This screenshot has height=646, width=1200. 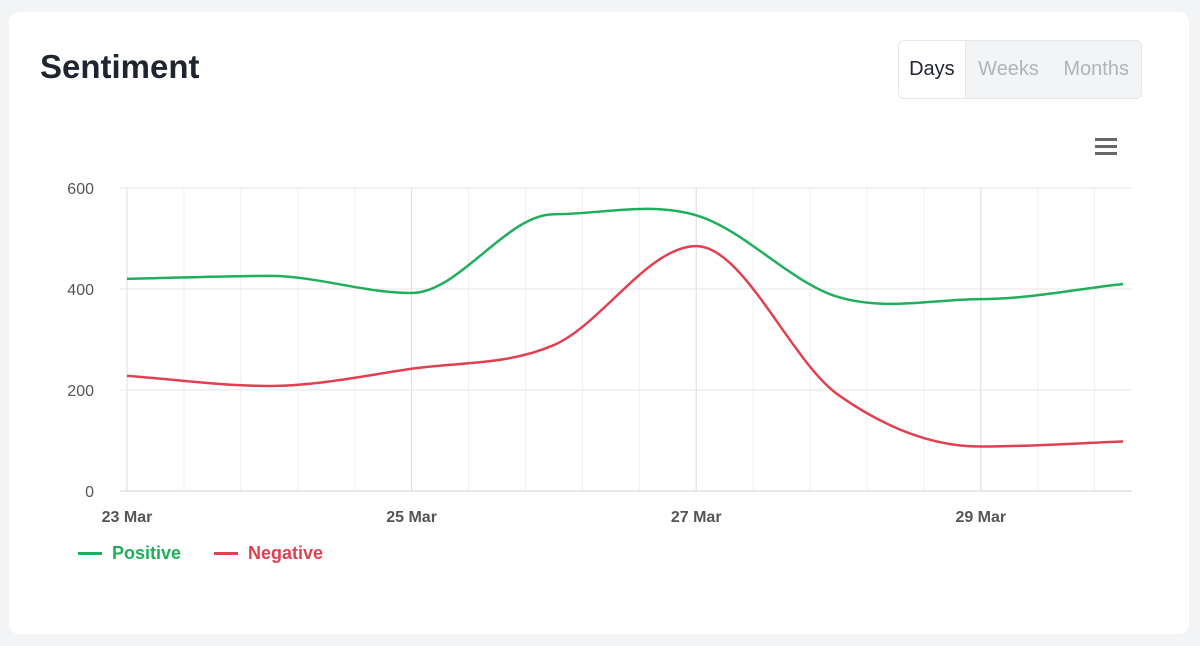 What do you see at coordinates (286, 553) in the screenshot?
I see `legend-label-negative: Negative` at bounding box center [286, 553].